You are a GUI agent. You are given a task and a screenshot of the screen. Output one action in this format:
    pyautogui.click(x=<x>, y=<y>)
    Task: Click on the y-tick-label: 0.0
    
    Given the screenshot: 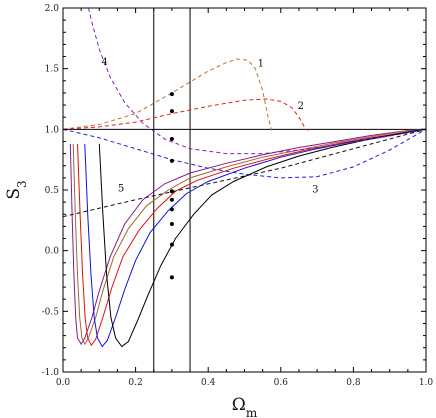 What is the action you would take?
    pyautogui.click(x=52, y=252)
    